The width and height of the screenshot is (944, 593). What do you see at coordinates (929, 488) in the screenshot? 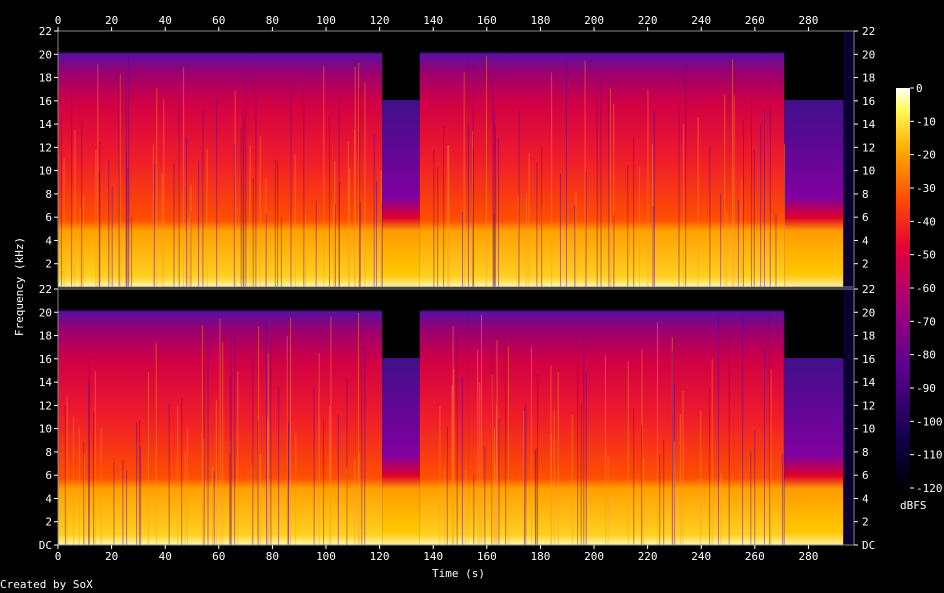
I see `colorbar-tick-label: -120` at bounding box center [929, 488].